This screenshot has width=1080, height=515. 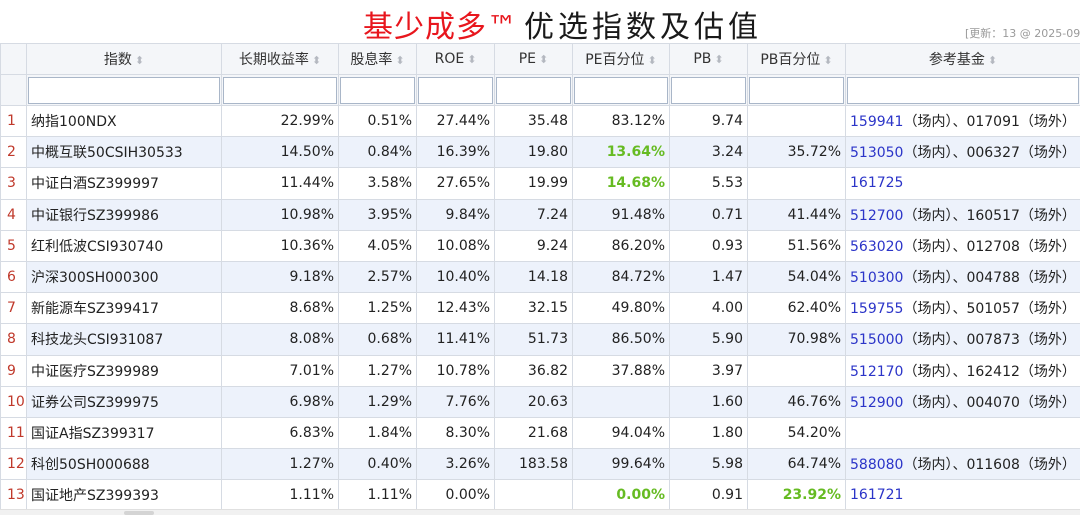 What do you see at coordinates (708, 401) in the screenshot?
I see `cell-pb: 1.60` at bounding box center [708, 401].